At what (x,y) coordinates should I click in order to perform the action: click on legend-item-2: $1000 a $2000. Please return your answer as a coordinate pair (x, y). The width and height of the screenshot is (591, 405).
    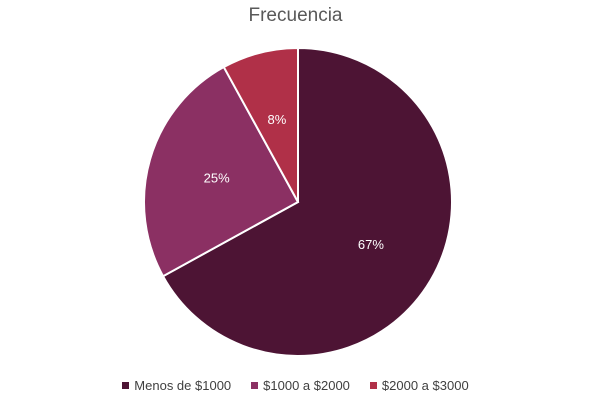
    Looking at the image, I should click on (300, 385).